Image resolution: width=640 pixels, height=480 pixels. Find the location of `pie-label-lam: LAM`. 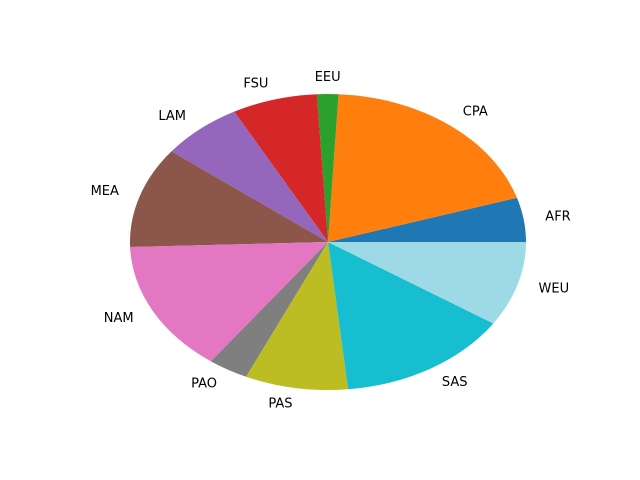

pie-label-lam: LAM is located at coordinates (172, 116).